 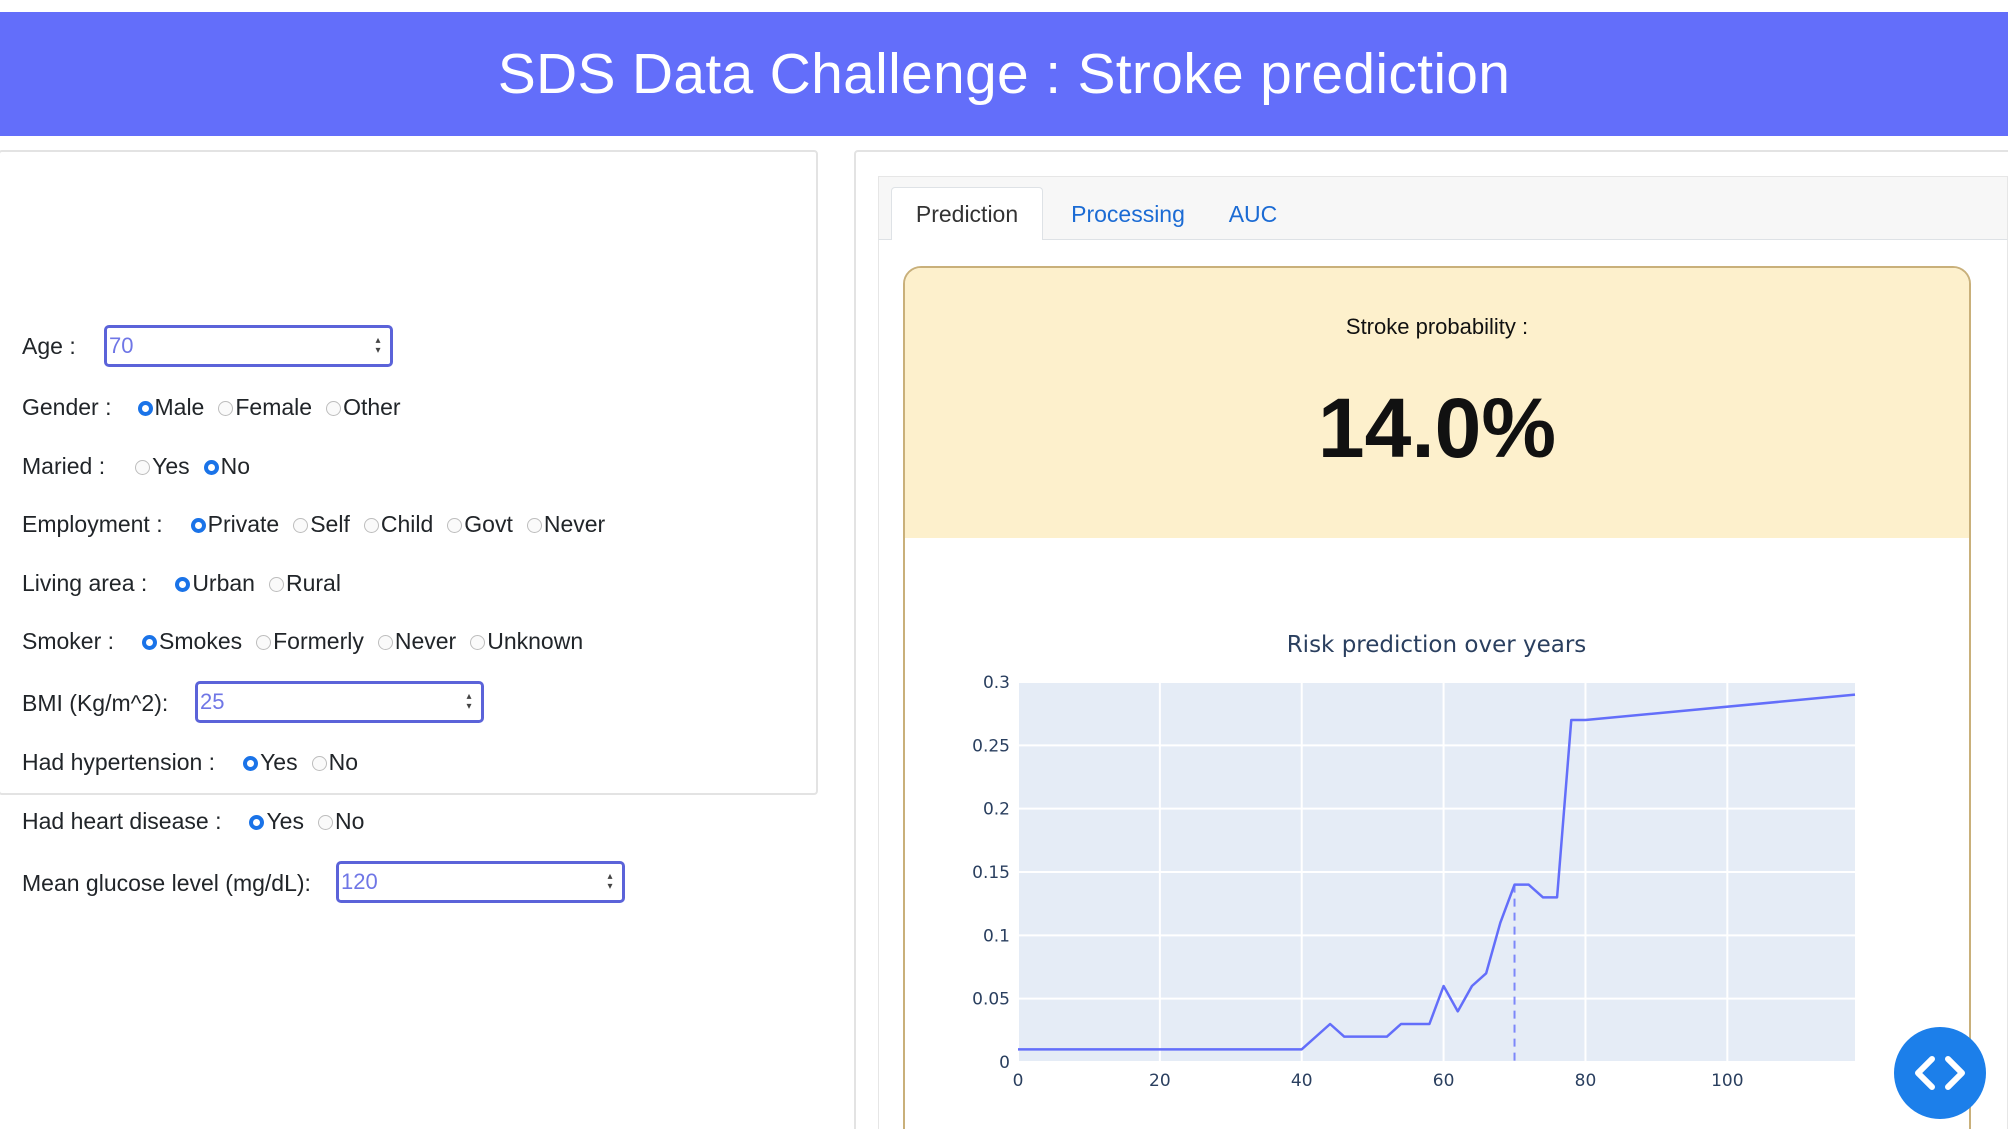 I want to click on code-brackets-icon, so click(x=1940, y=1073).